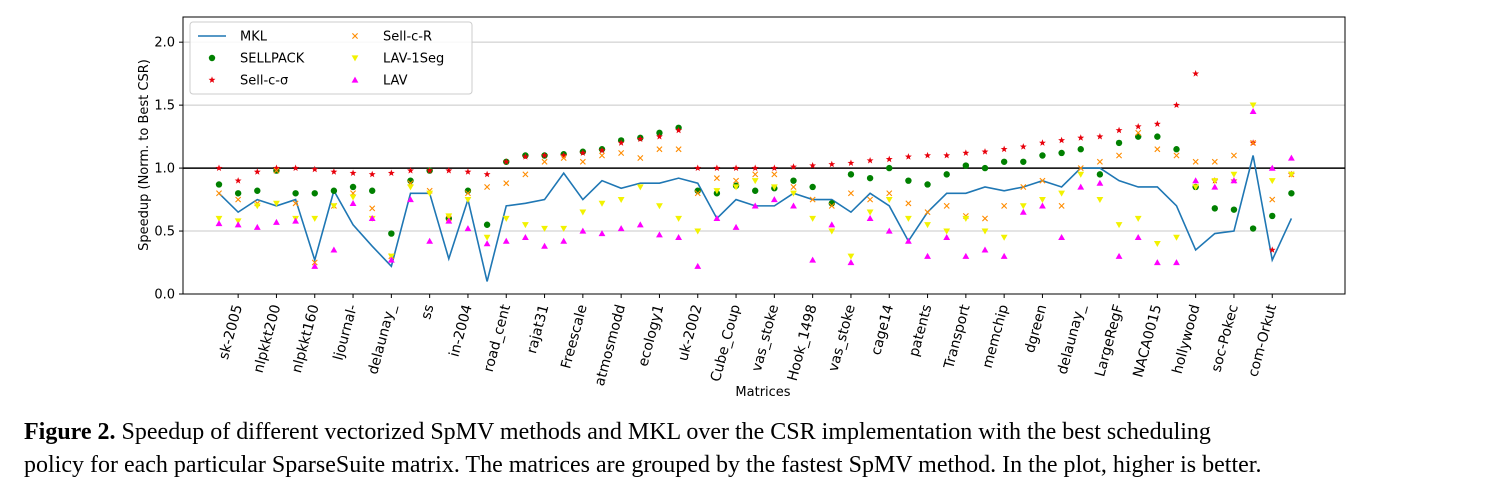  Describe the element at coordinates (164, 43) in the screenshot. I see `y-tick-label: 2.0` at that location.